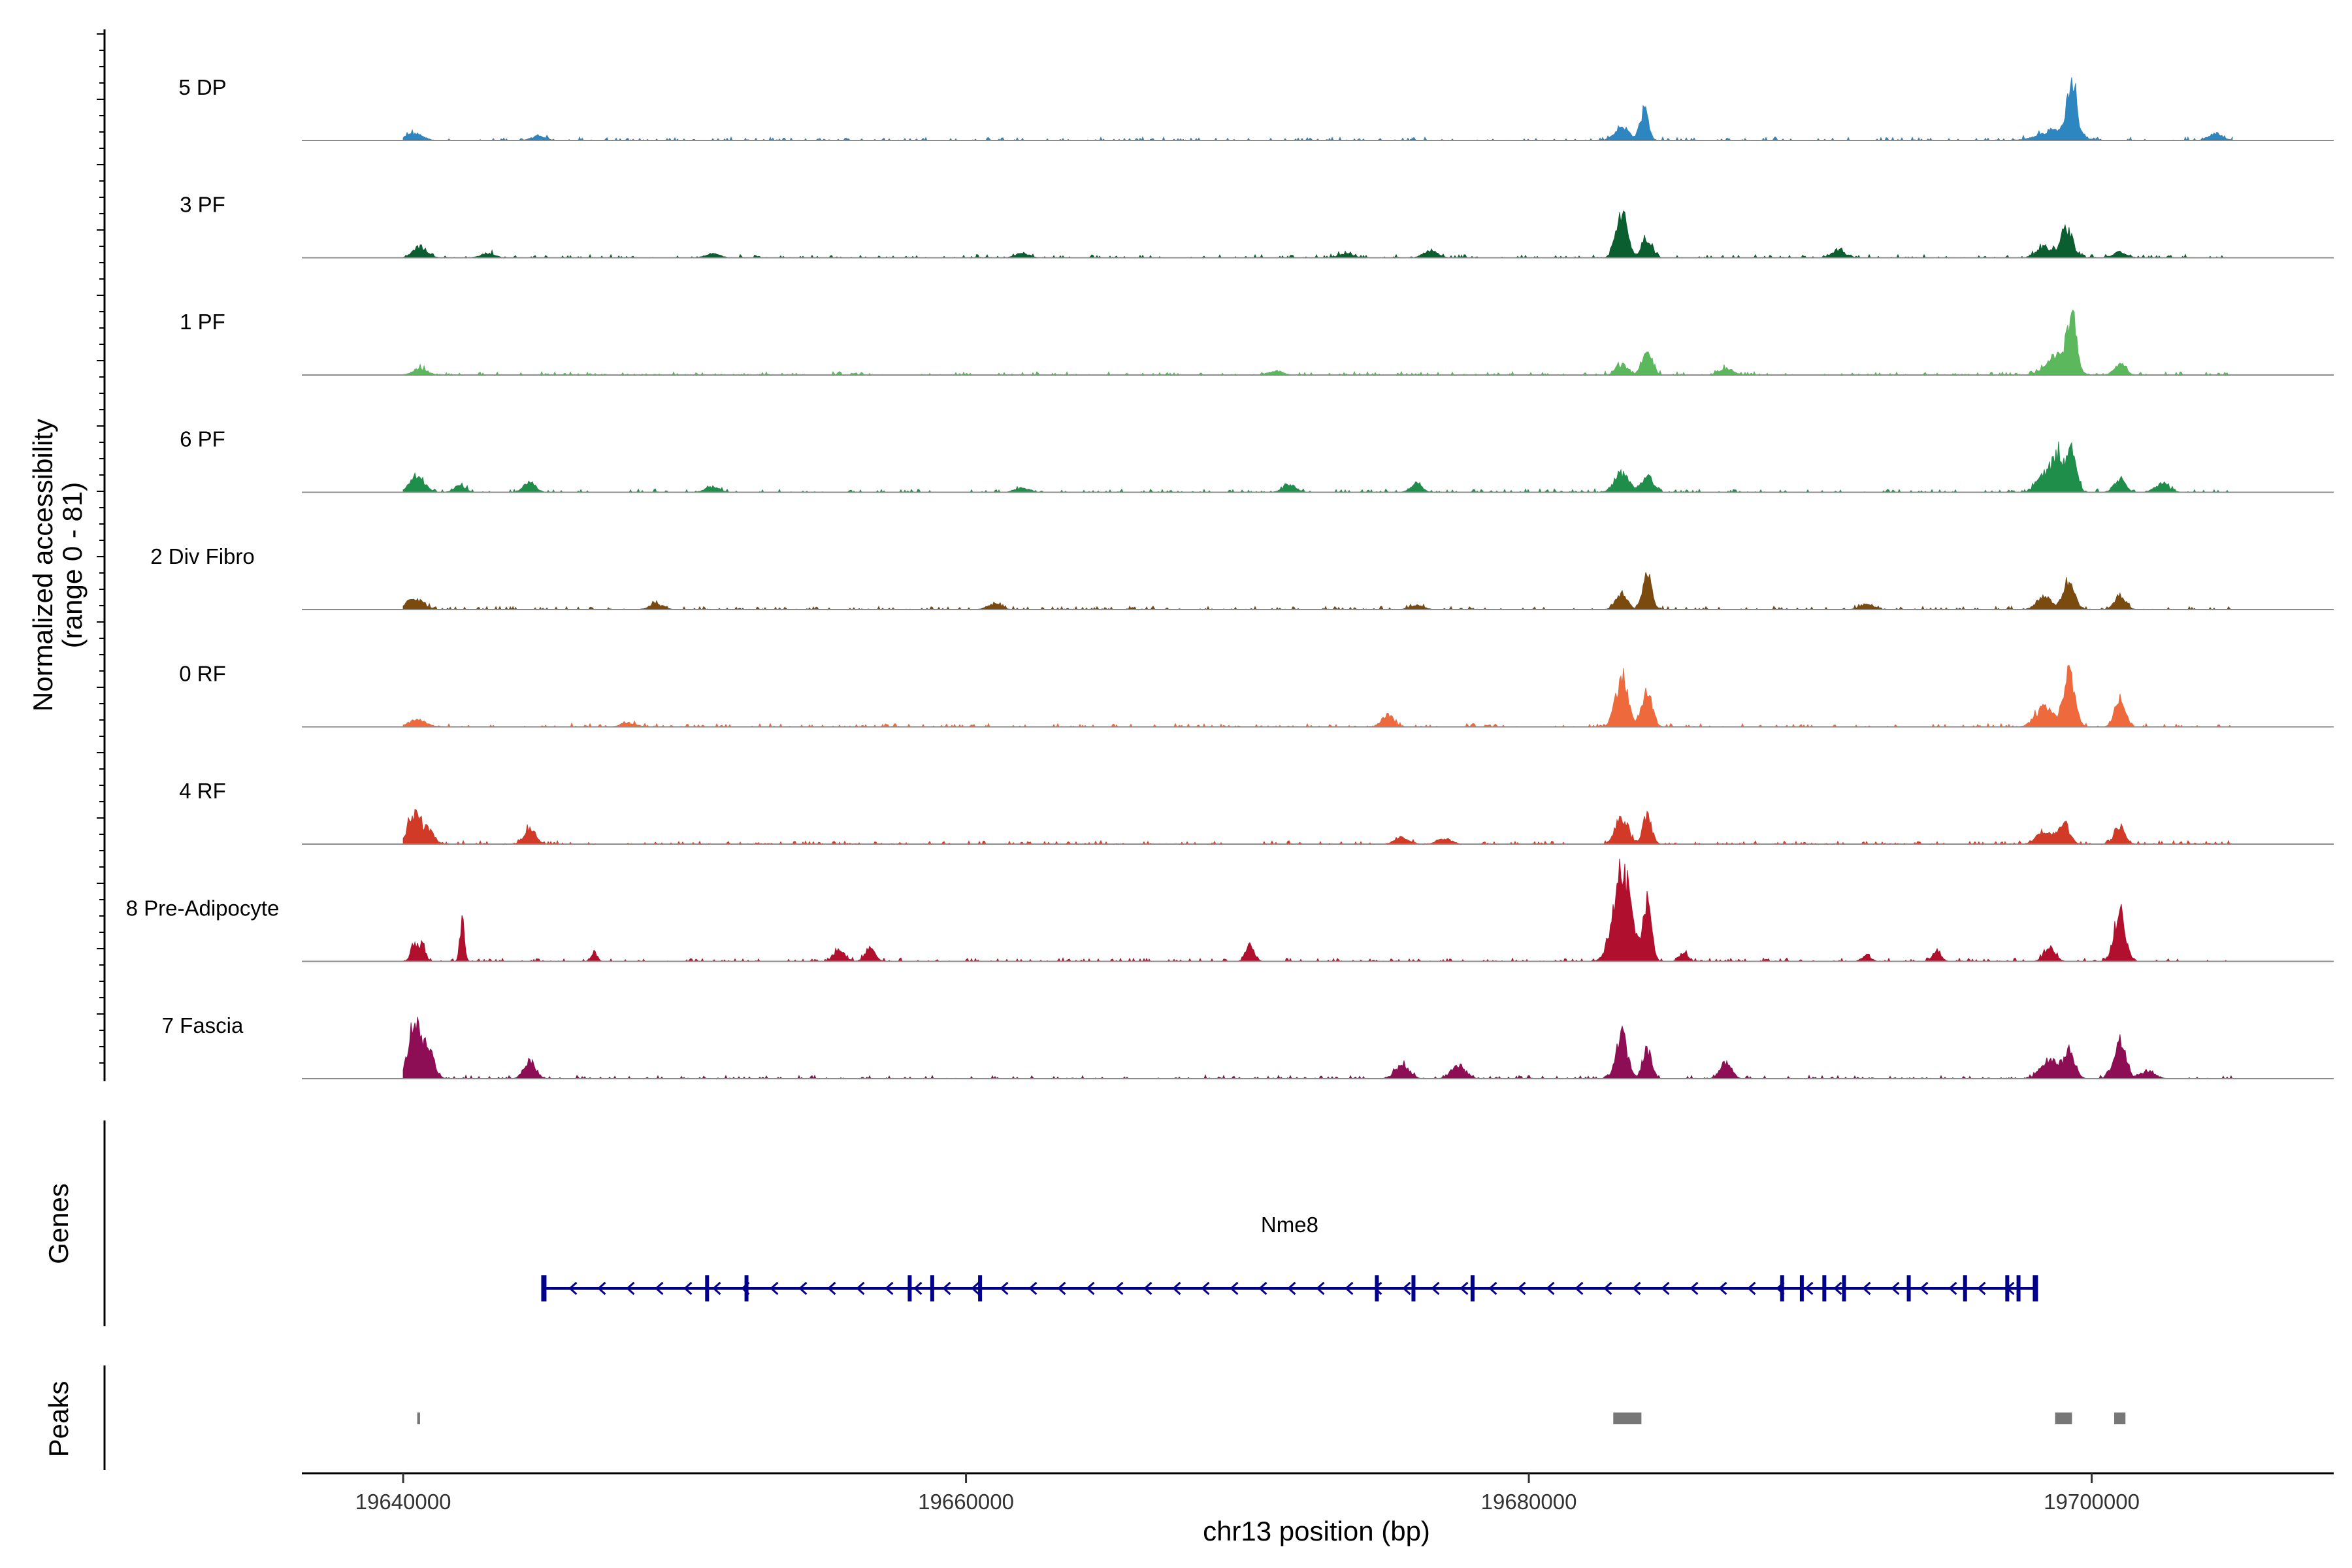  What do you see at coordinates (1316, 1531) in the screenshot?
I see `x-axis-title: chr13 position (bp)` at bounding box center [1316, 1531].